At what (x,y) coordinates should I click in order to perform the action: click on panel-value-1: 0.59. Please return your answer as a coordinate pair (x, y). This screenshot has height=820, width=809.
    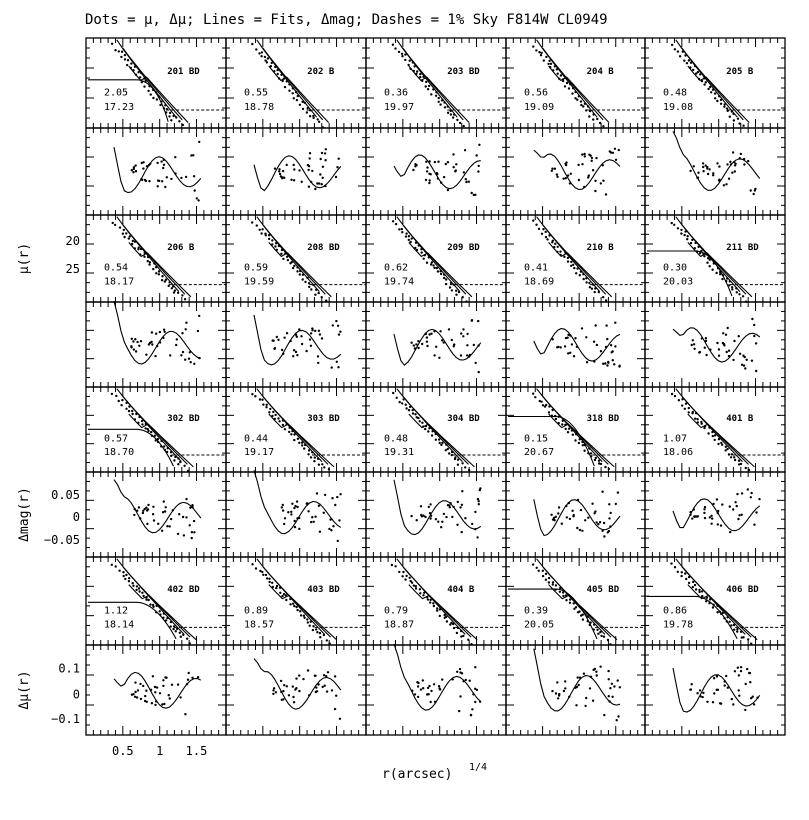
    Looking at the image, I should click on (256, 268).